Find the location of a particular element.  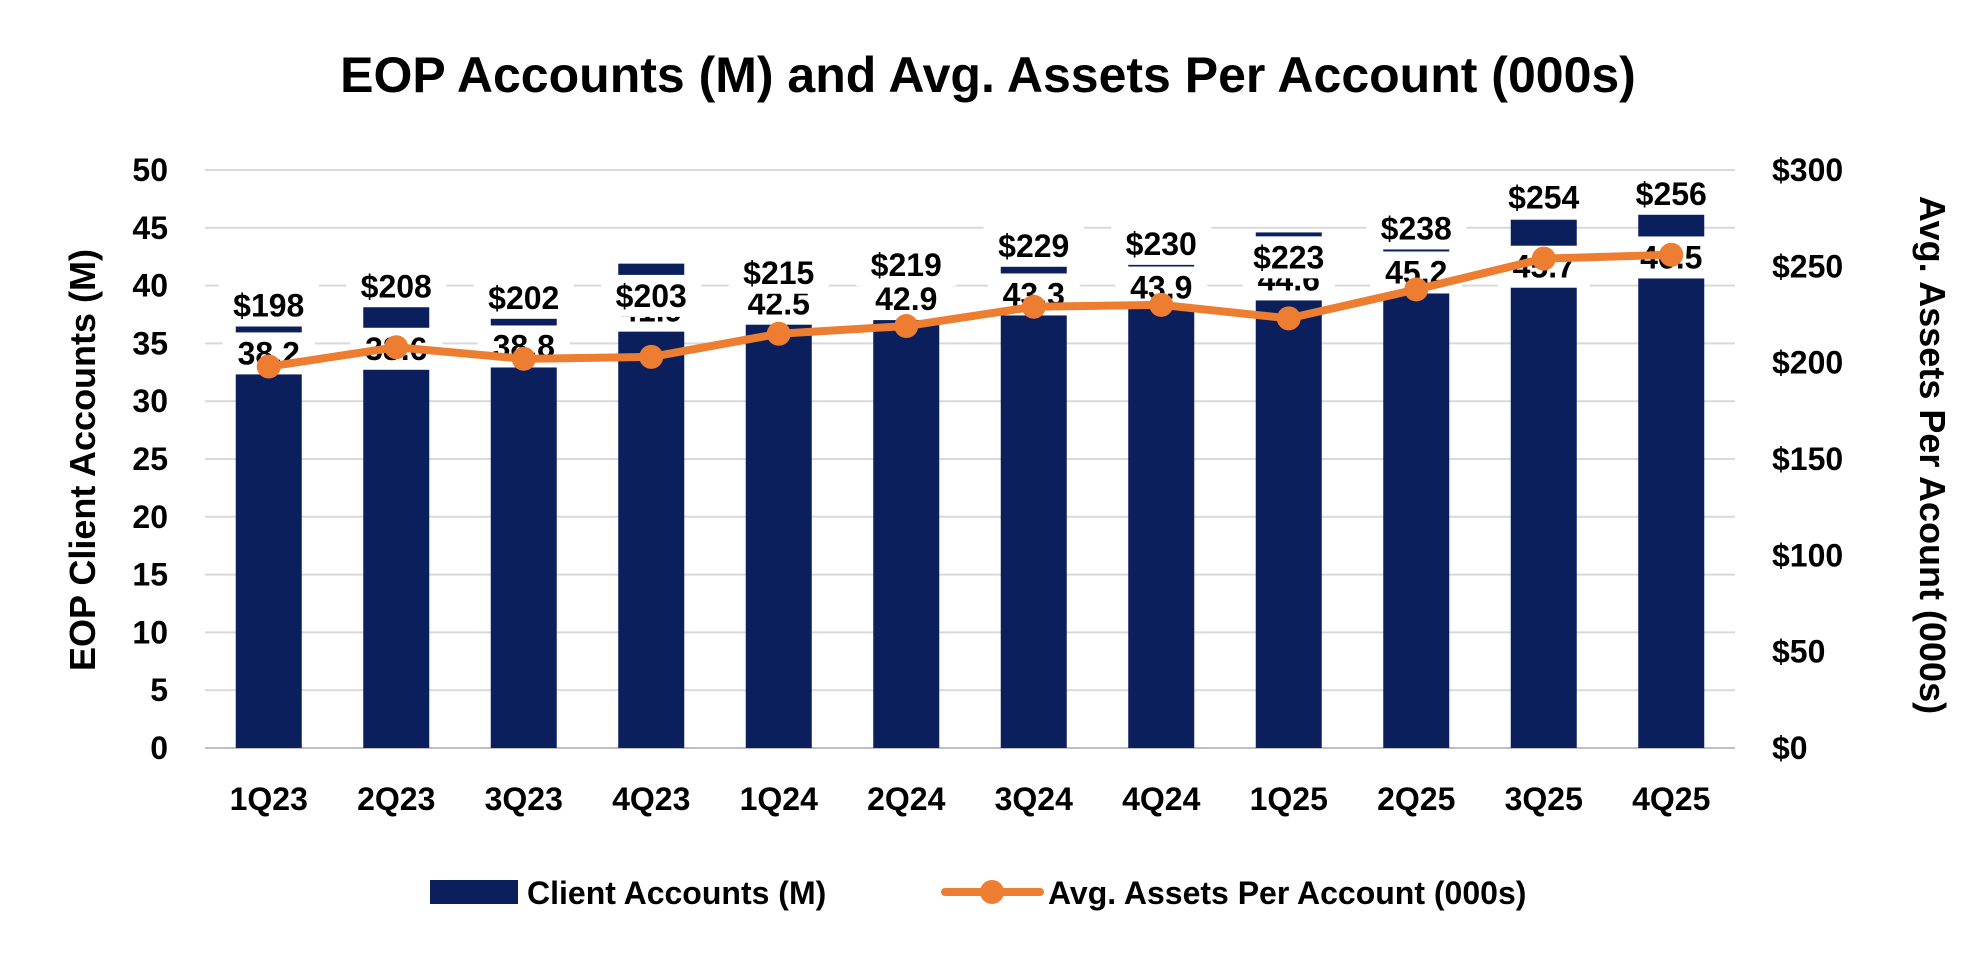

line-data-label: $238 is located at coordinates (1416, 228).